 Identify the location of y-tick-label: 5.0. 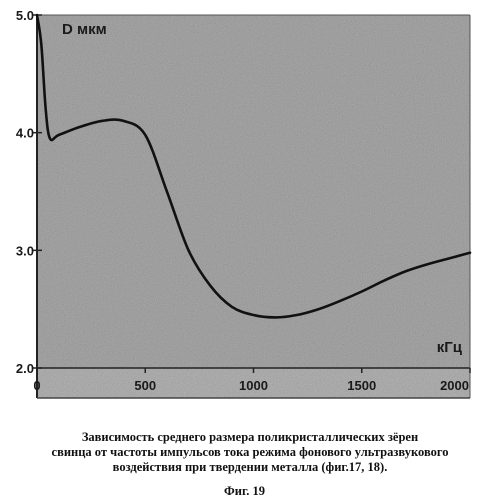
(25, 15).